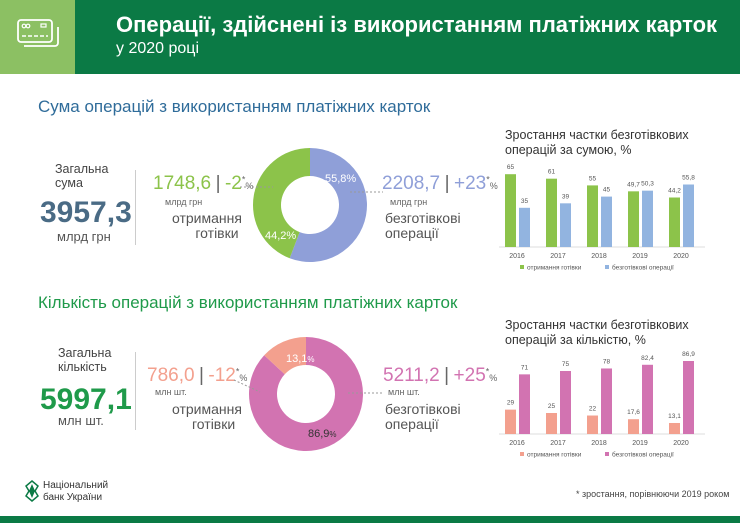  What do you see at coordinates (404, 392) in the screenshot?
I see `count-cashless-unit: млн шт.` at bounding box center [404, 392].